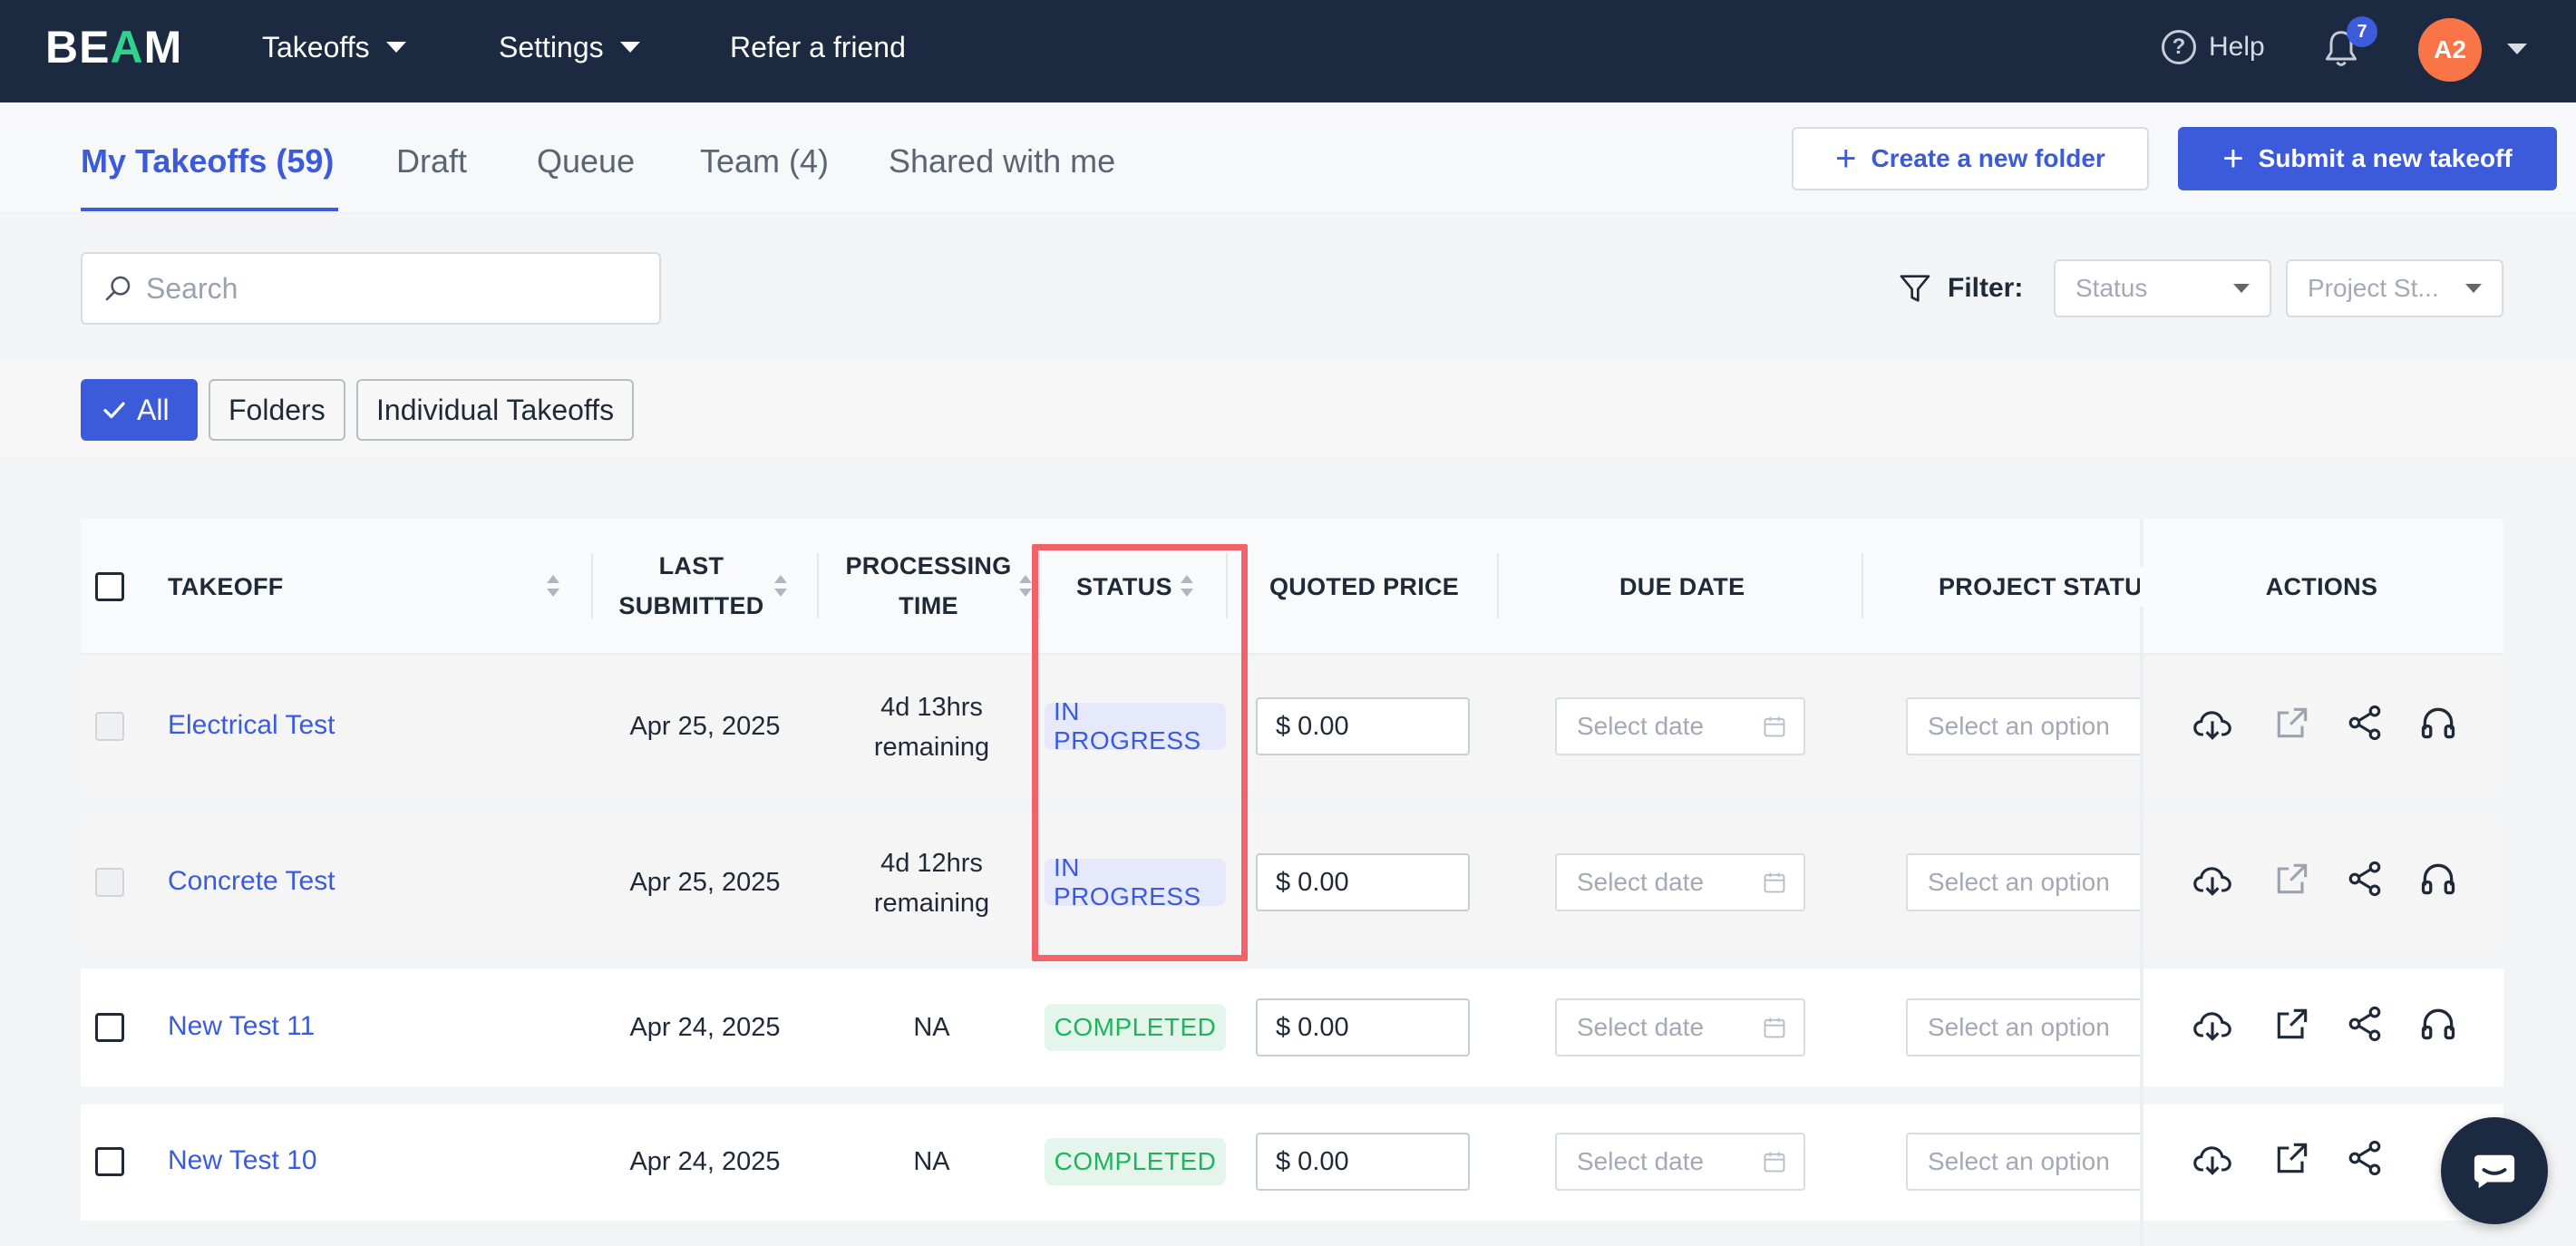 The image size is (2576, 1246). I want to click on header-status: STATUS, so click(1124, 586).